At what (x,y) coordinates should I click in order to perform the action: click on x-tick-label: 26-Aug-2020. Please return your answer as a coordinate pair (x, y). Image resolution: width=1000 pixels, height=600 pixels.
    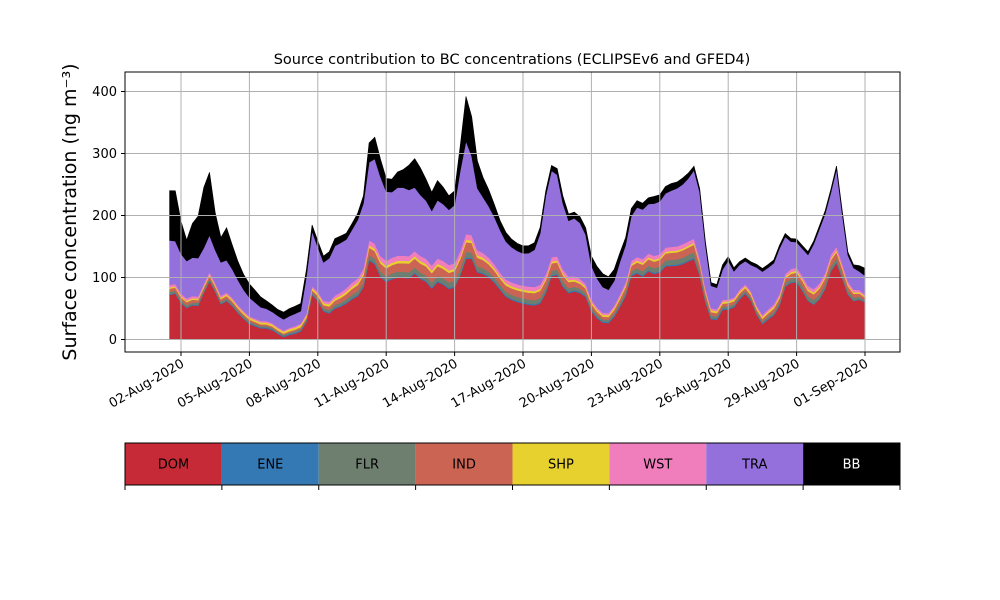
    Looking at the image, I should click on (694, 383).